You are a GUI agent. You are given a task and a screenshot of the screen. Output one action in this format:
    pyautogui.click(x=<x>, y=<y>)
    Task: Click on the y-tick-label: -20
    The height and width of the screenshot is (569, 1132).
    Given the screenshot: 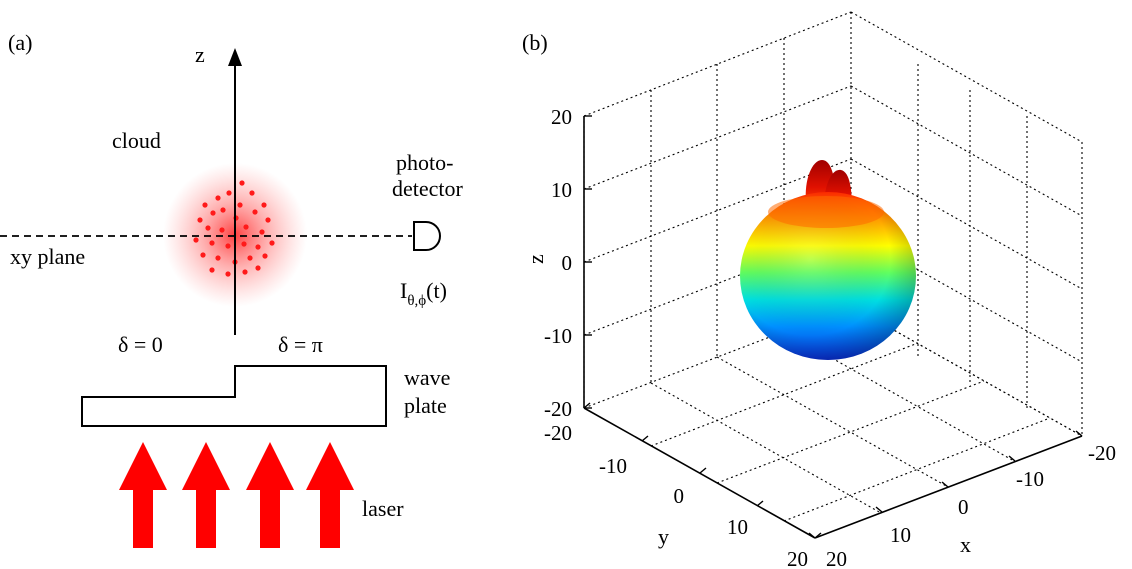 What is the action you would take?
    pyautogui.click(x=558, y=433)
    